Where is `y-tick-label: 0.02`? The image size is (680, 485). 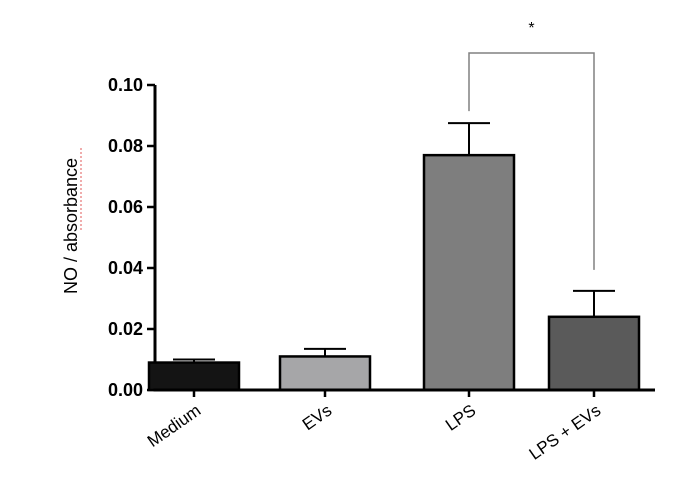
y-tick-label: 0.02 is located at coordinates (125, 329).